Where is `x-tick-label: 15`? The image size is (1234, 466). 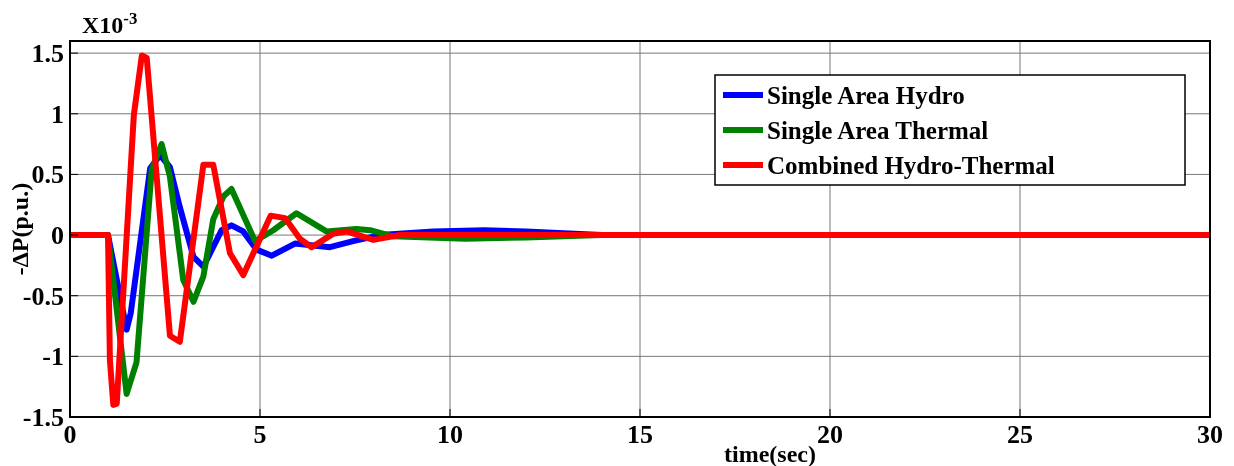
x-tick-label: 15 is located at coordinates (640, 434).